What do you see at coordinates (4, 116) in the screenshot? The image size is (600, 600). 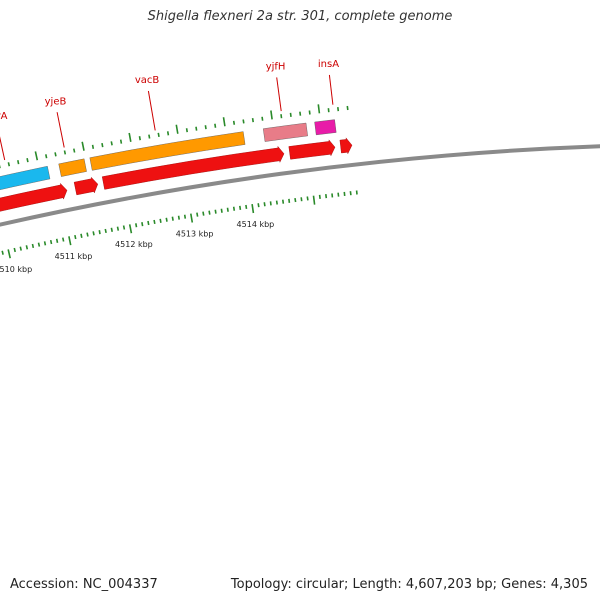 I see `gene-label: purA` at bounding box center [4, 116].